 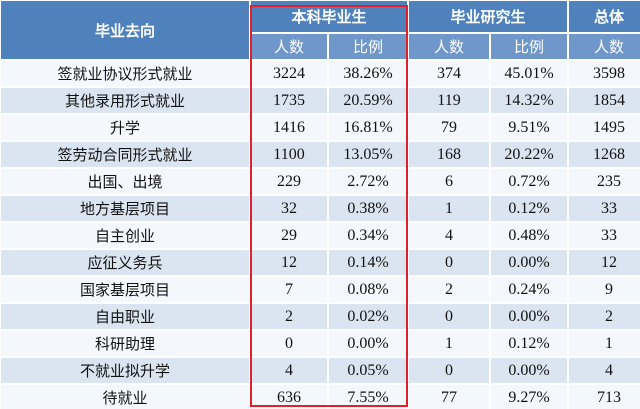 I want to click on row-label: 应征义务兵, so click(x=125, y=262).